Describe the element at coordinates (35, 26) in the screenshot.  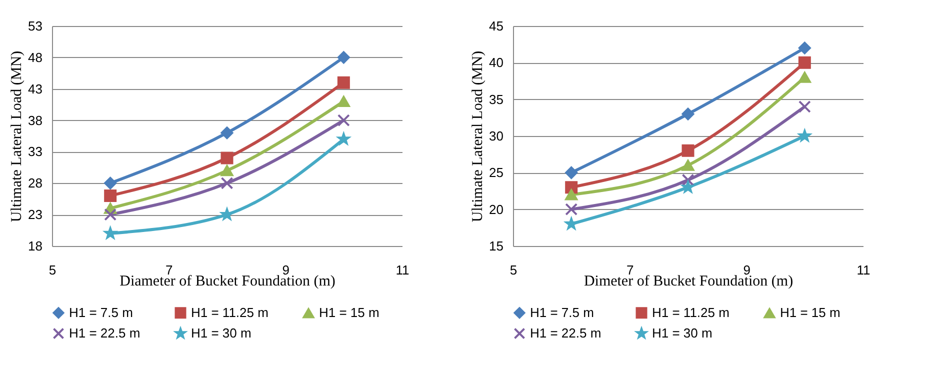
I see `y-tick-label: 53` at that location.